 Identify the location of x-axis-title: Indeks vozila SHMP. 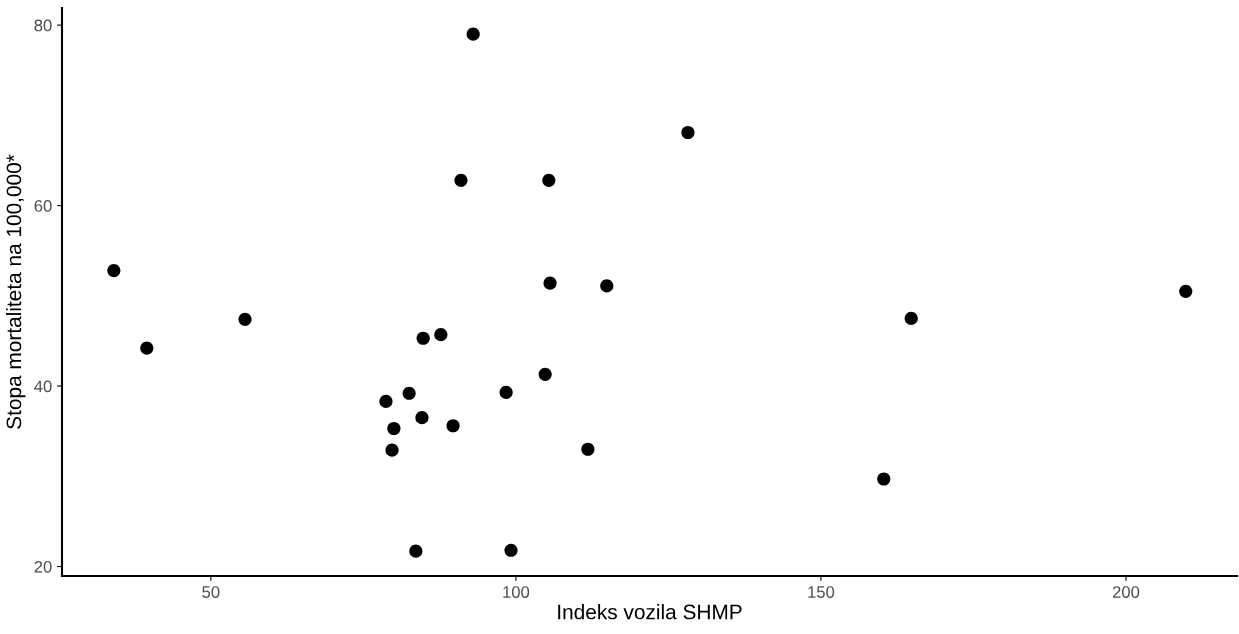
(650, 612).